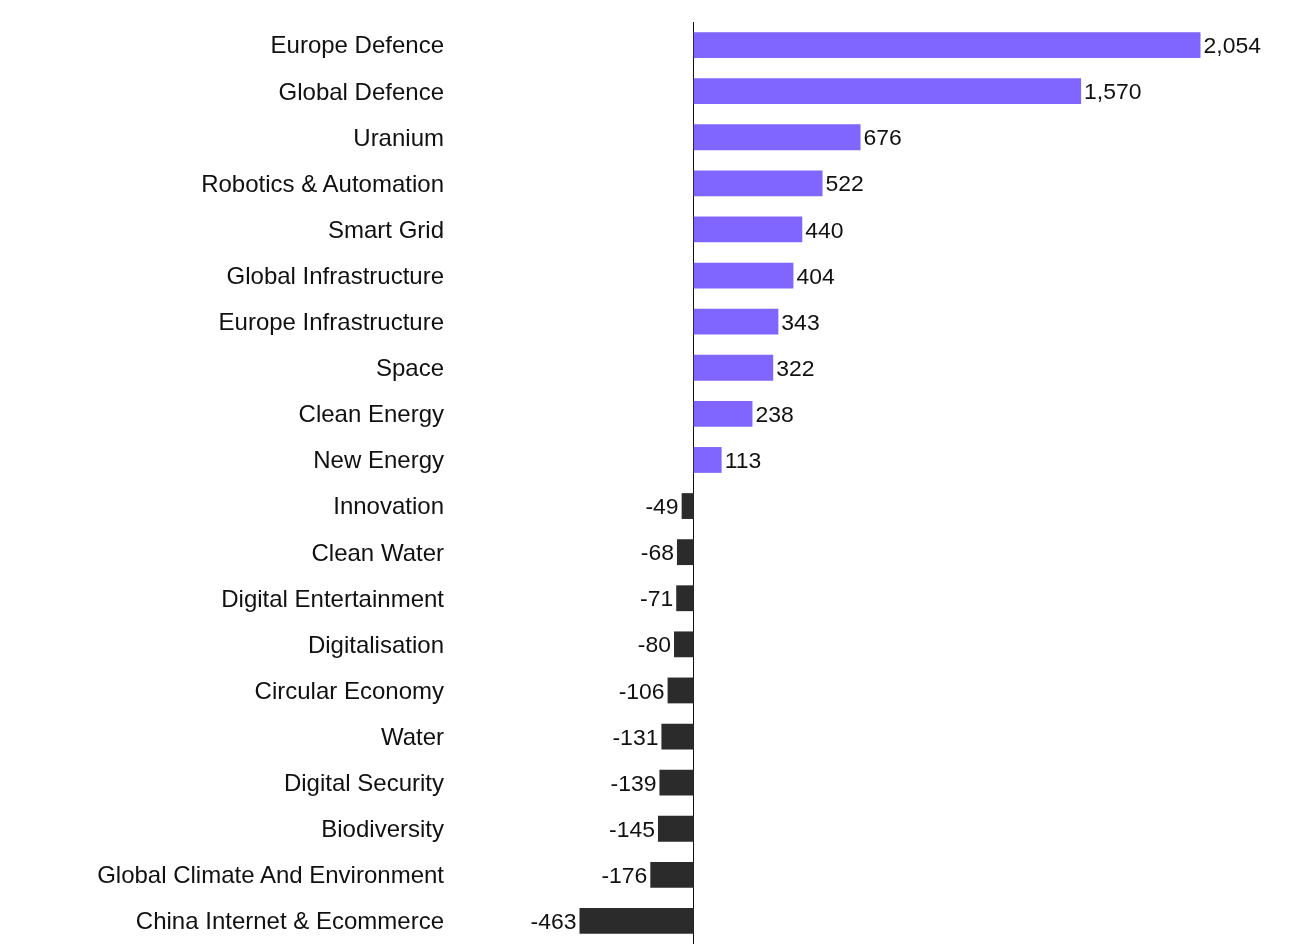 The width and height of the screenshot is (1310, 944). I want to click on data-label: -49, so click(662, 506).